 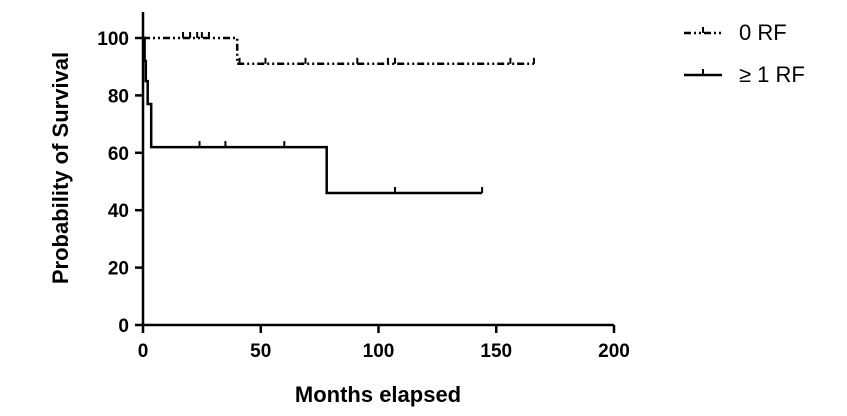 What do you see at coordinates (735, 32) in the screenshot?
I see `legend-entry-0rf: 0 RF` at bounding box center [735, 32].